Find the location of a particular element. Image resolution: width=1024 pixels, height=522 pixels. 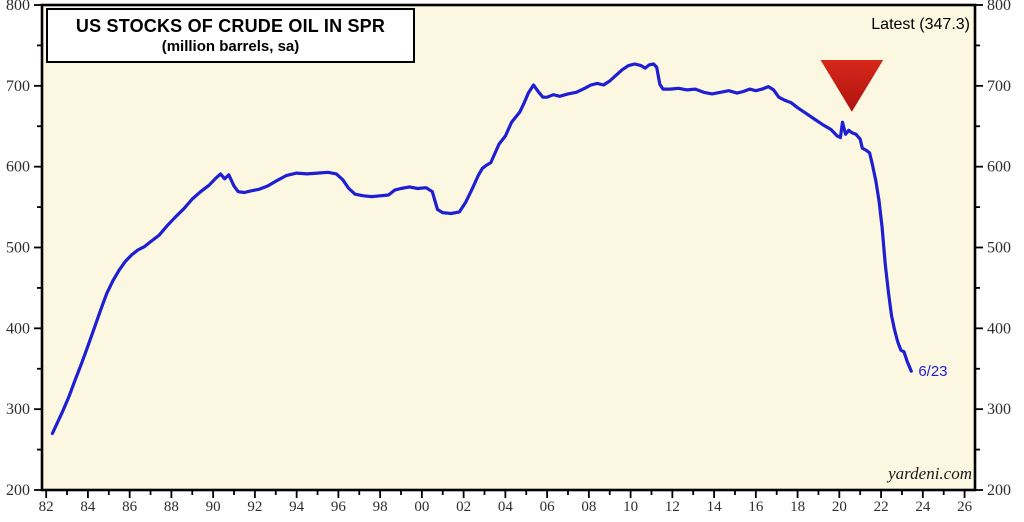

y-axis-label-left: 600 is located at coordinates (18, 167).